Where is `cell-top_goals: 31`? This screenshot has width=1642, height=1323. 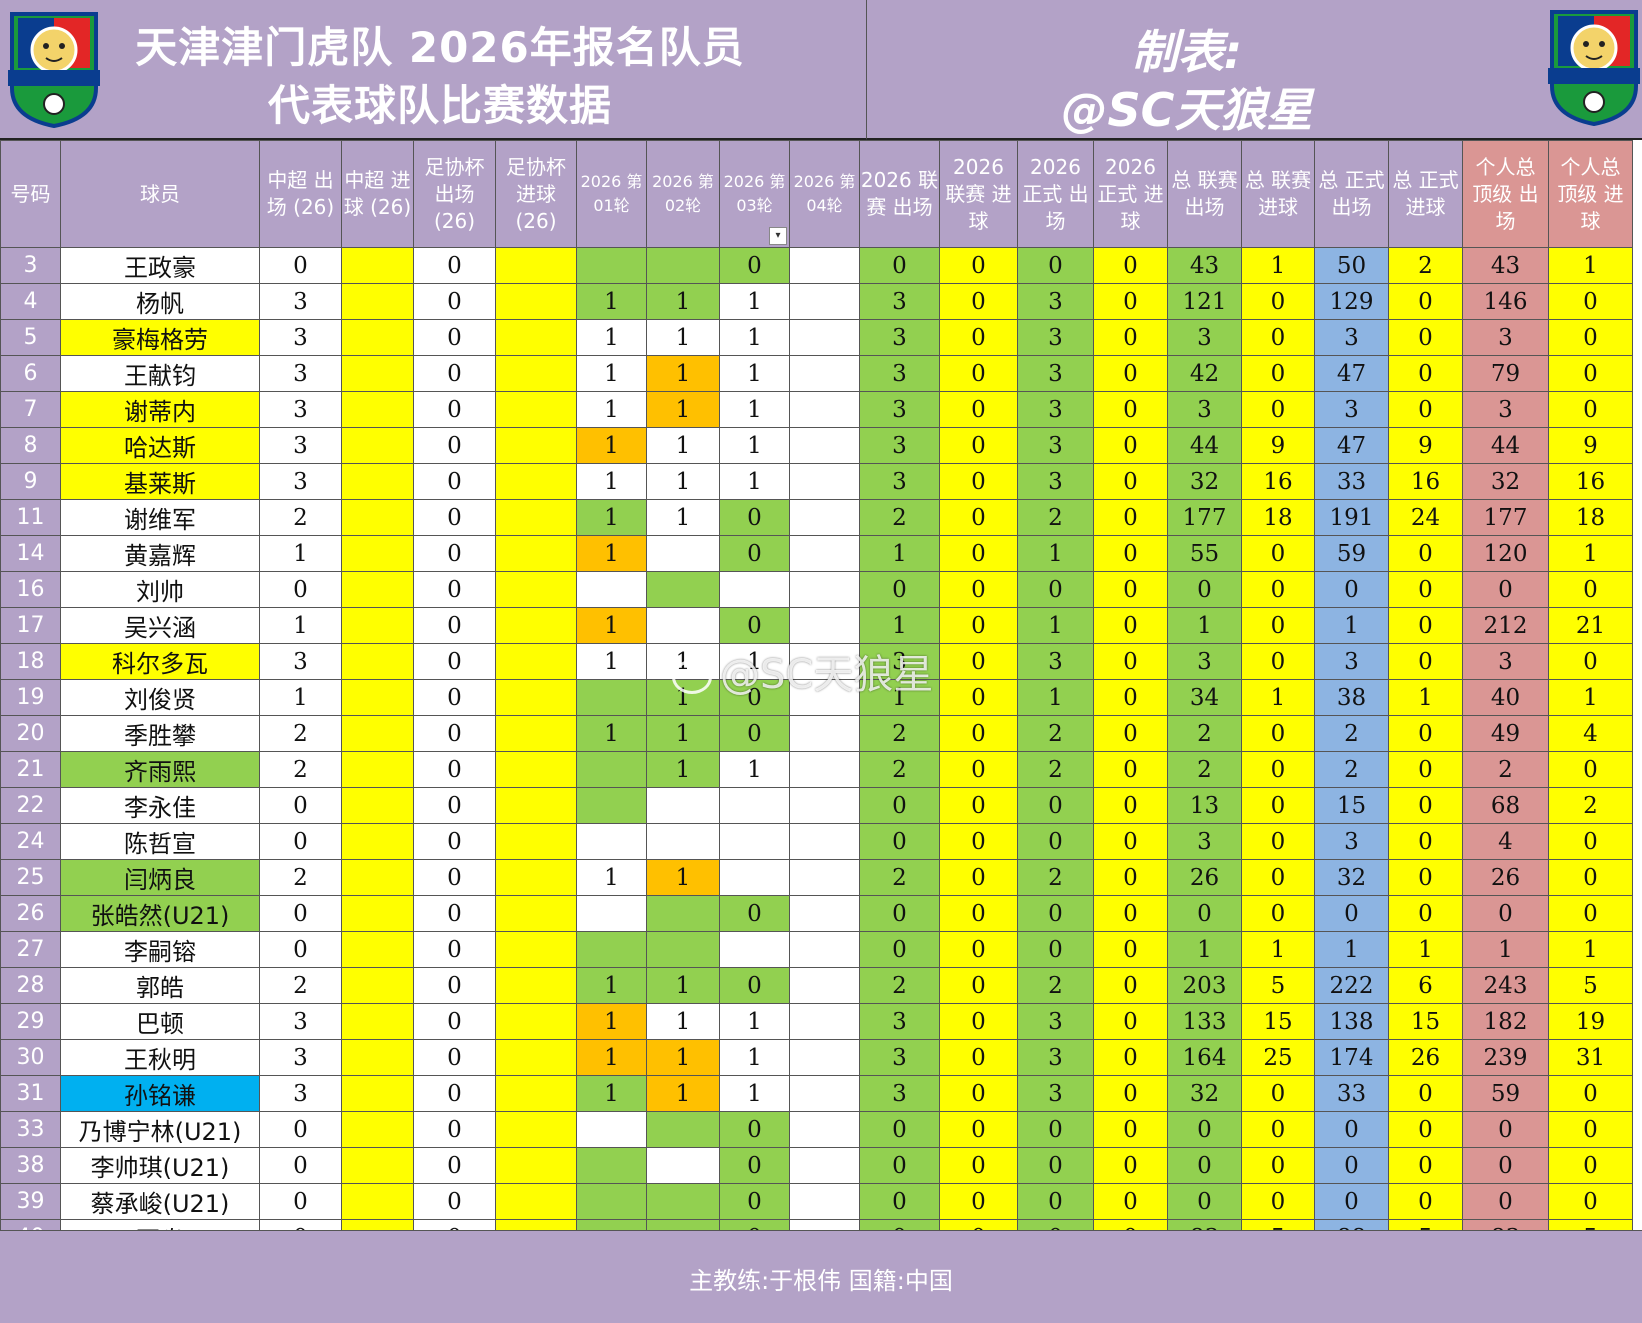 cell-top_goals: 31 is located at coordinates (1590, 1057).